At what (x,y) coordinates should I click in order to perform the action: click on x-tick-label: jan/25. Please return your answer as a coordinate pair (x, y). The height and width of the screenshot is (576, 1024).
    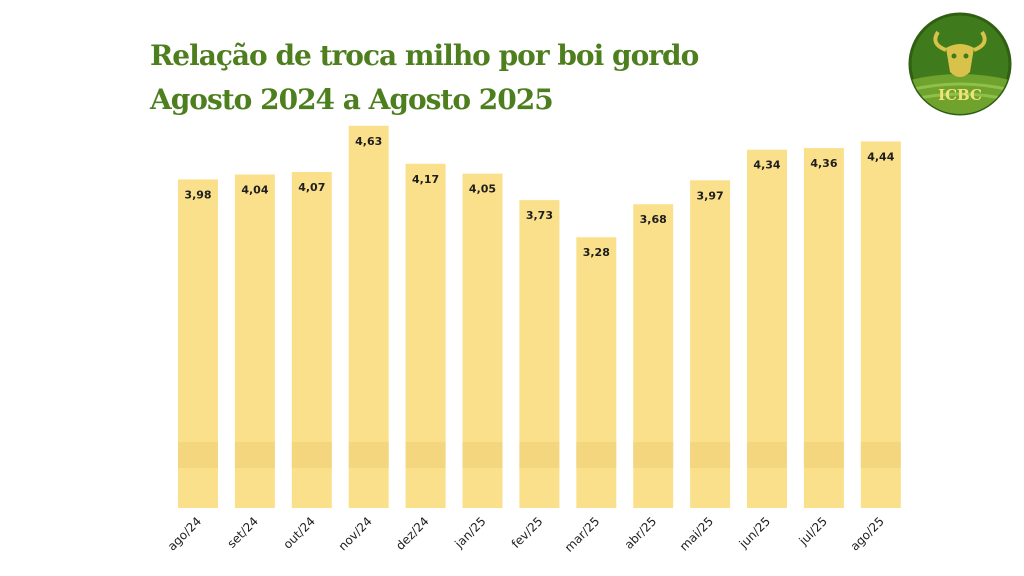
    Looking at the image, I should click on (469, 532).